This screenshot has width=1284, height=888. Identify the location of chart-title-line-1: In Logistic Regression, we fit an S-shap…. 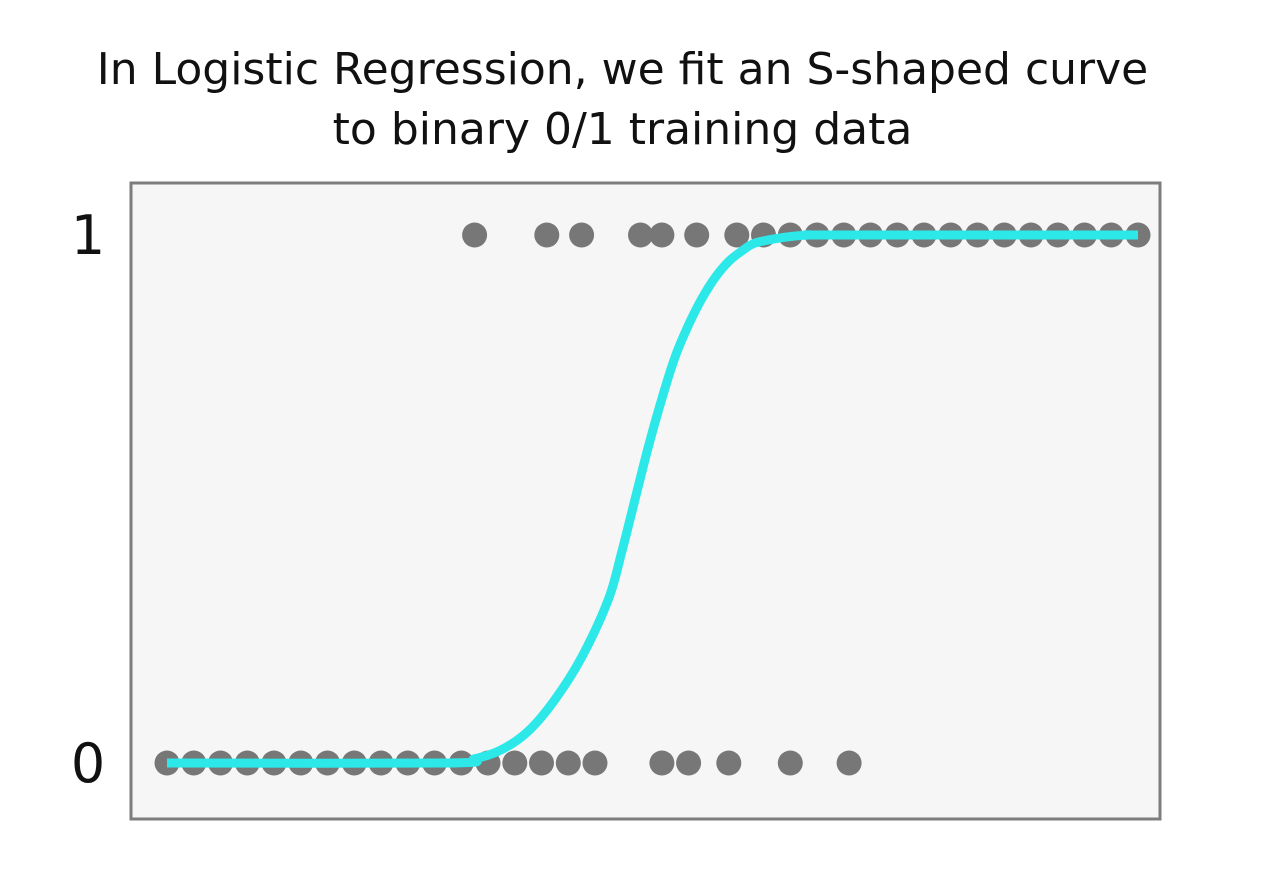
(622, 69).